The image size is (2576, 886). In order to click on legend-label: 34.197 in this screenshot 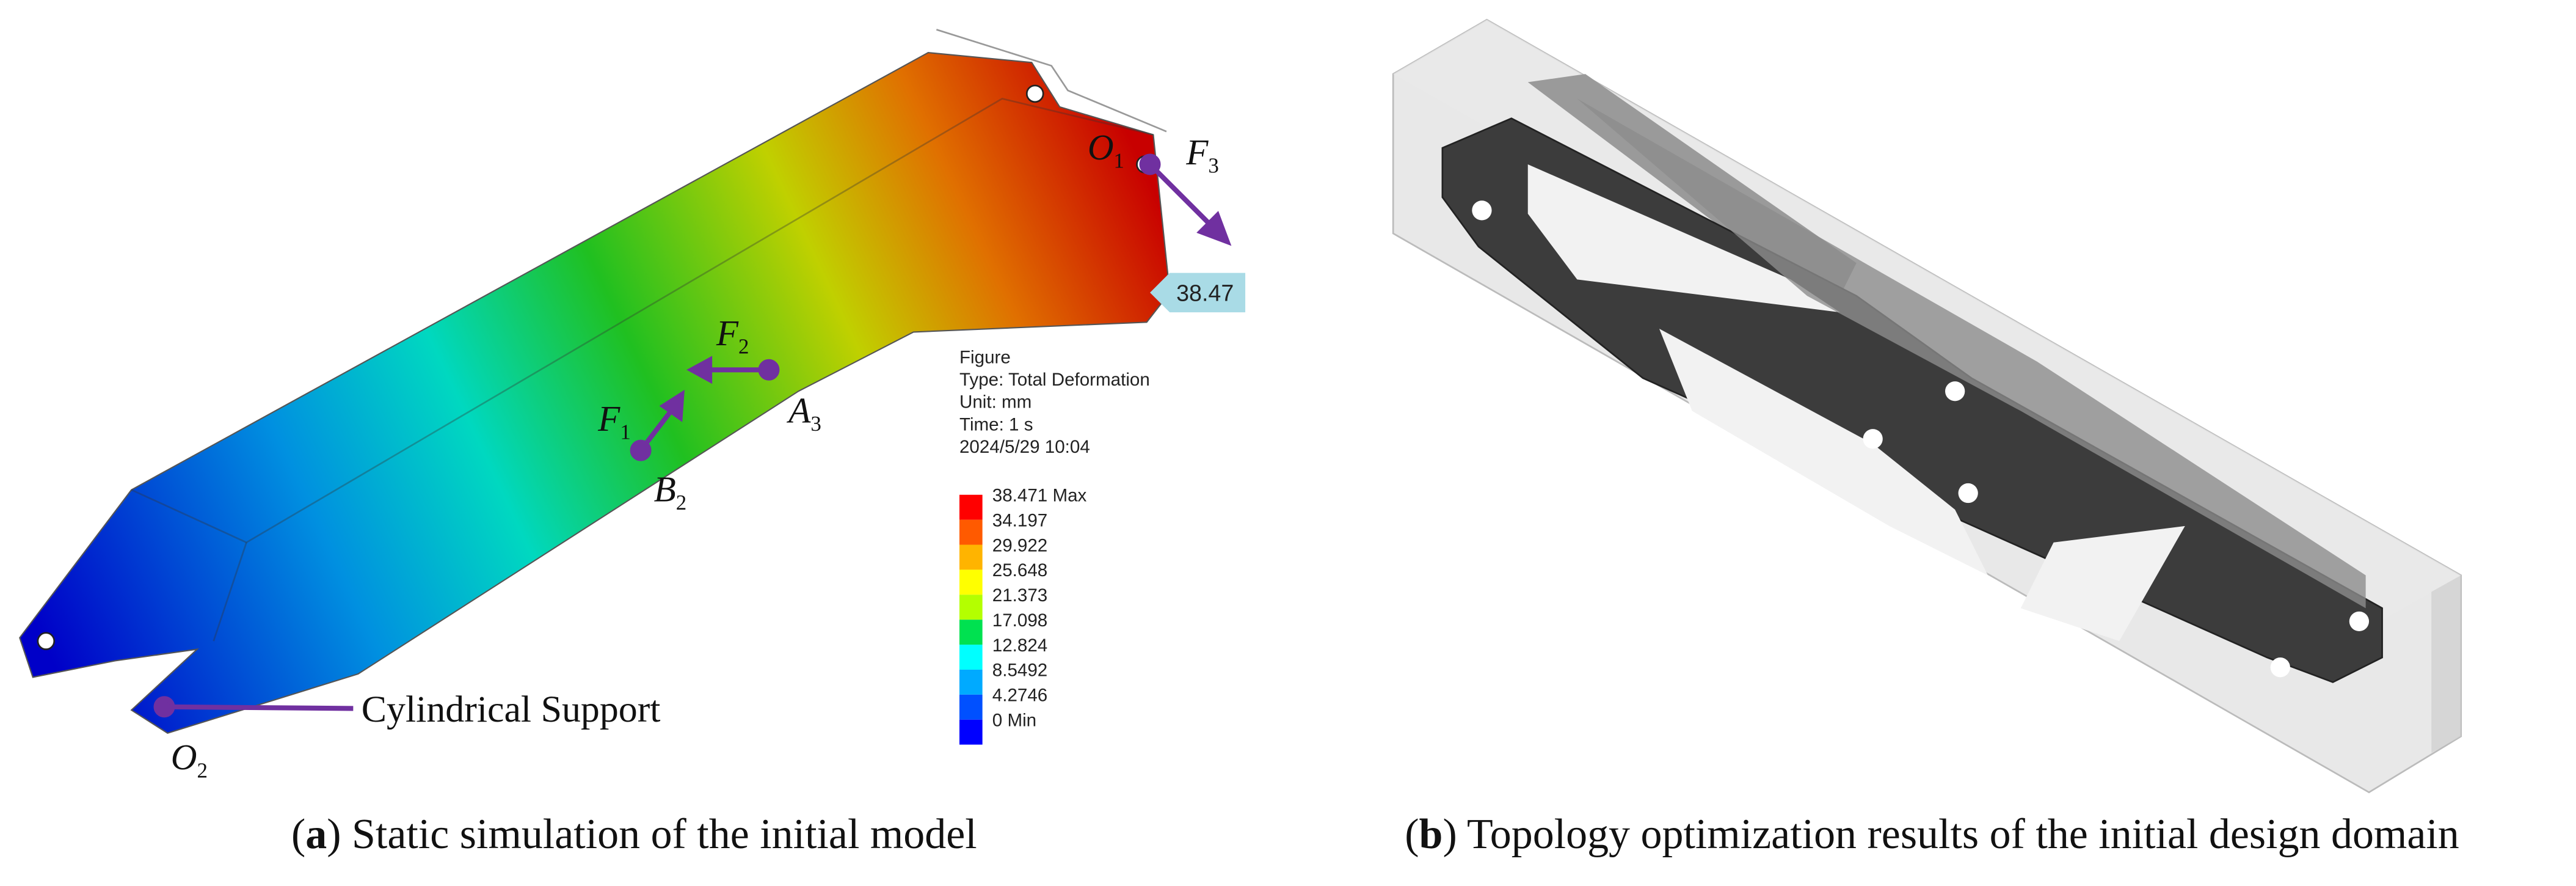, I will do `click(1019, 520)`.